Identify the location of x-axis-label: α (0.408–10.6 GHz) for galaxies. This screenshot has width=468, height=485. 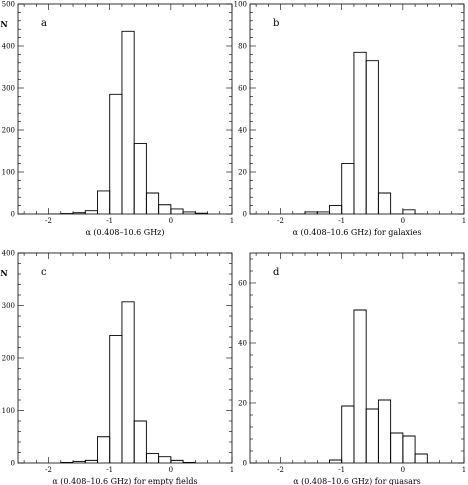
(357, 232).